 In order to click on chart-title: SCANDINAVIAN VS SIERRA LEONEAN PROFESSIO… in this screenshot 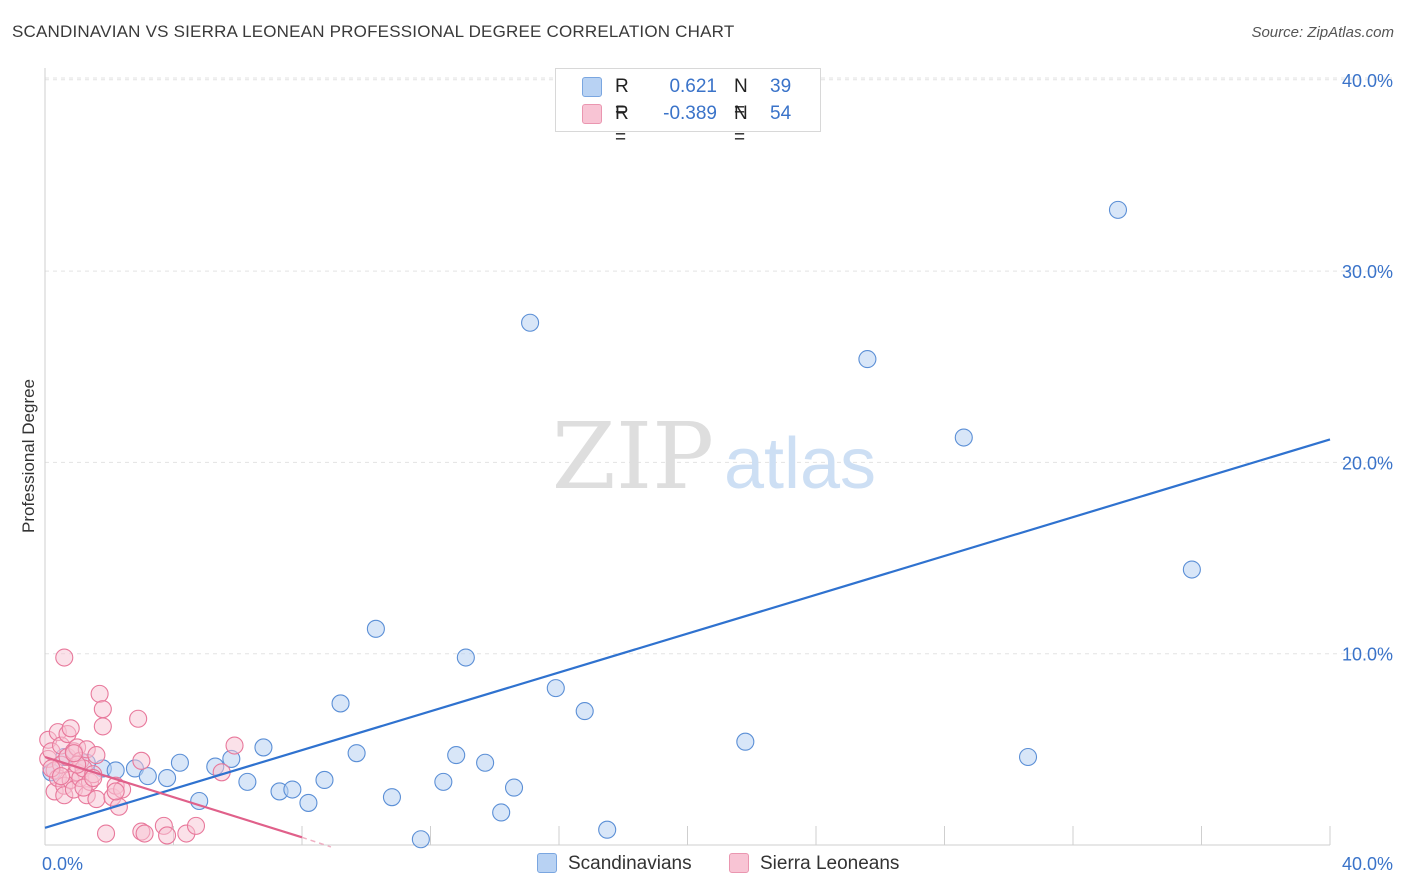, I will do `click(373, 31)`.